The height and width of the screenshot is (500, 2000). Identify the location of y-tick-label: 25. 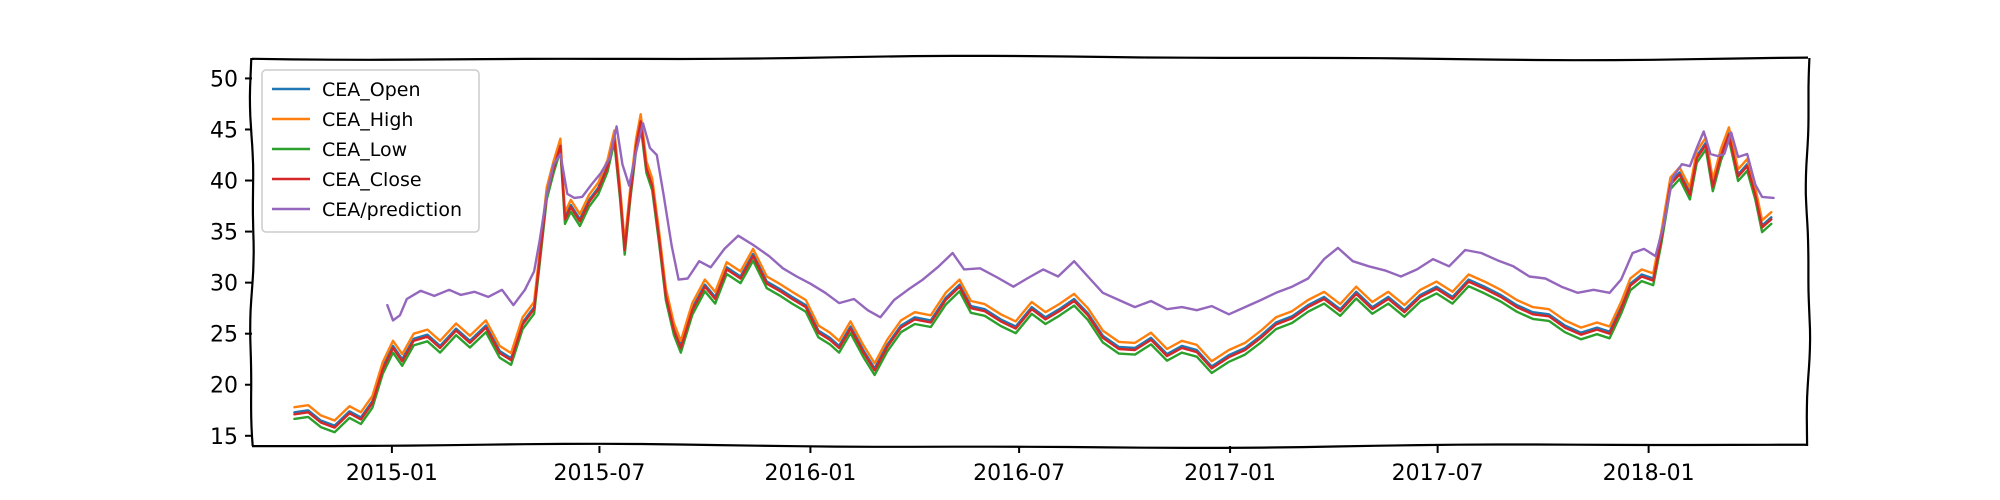
(224, 335).